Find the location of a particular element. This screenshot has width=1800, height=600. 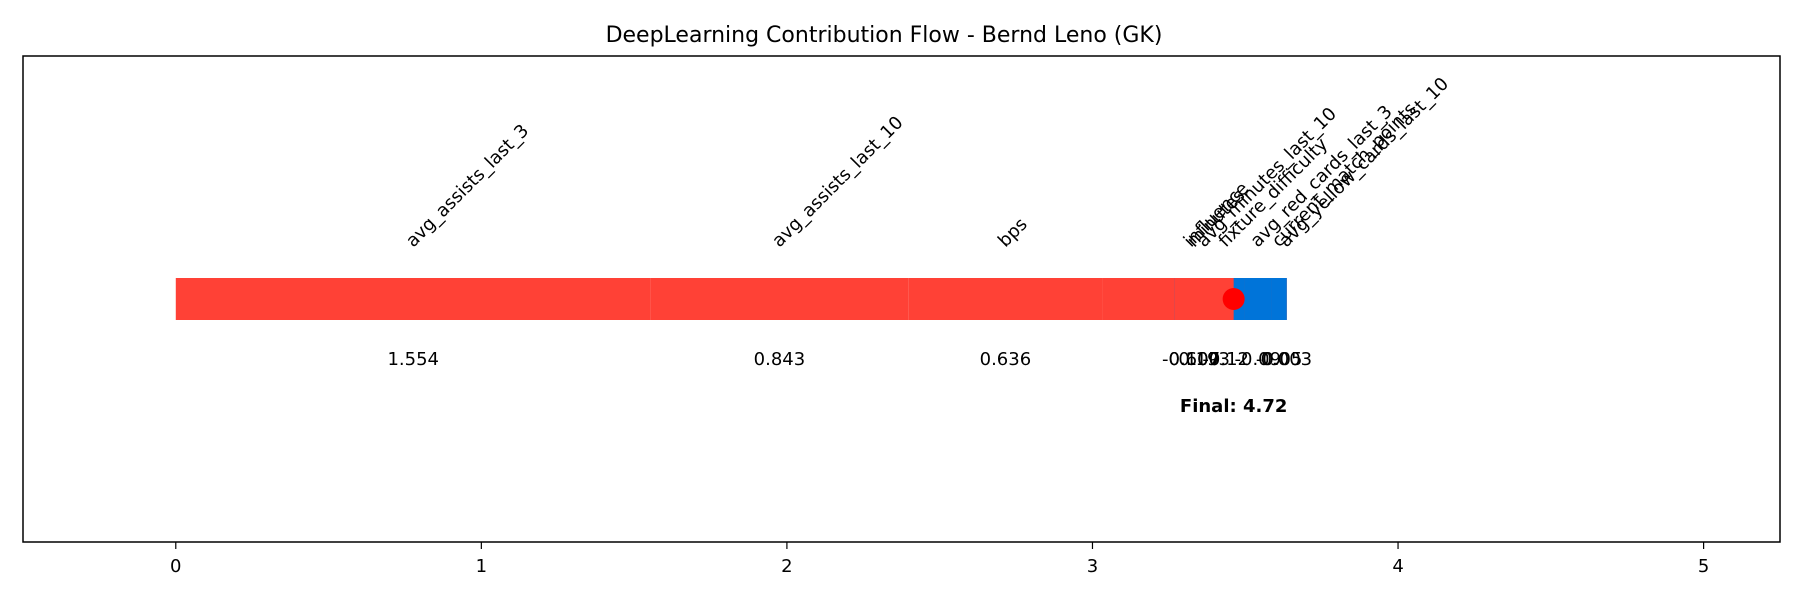

bar-segment-current-match-points is located at coordinates (1279, 299).